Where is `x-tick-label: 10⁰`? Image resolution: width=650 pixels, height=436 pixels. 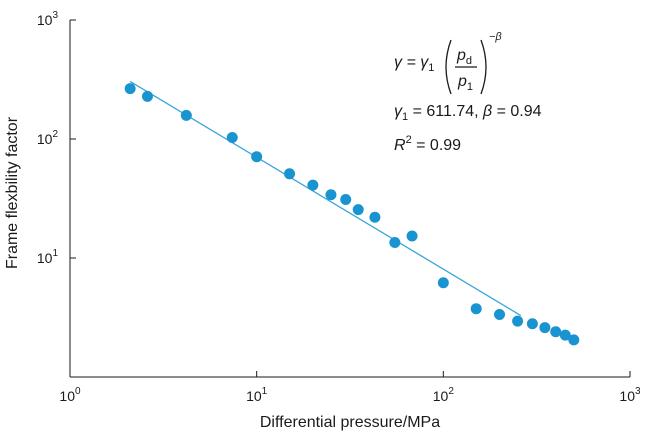
x-tick-label: 10⁰ is located at coordinates (70, 395).